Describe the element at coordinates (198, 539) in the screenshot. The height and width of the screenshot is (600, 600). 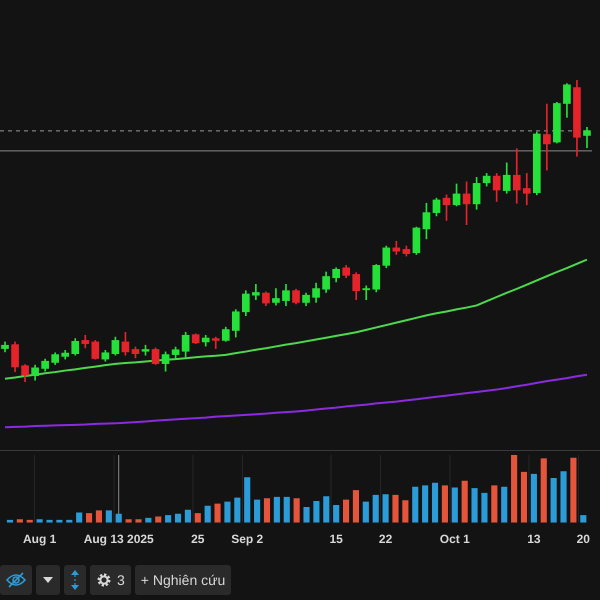
I see `x-tick-label: 25` at that location.